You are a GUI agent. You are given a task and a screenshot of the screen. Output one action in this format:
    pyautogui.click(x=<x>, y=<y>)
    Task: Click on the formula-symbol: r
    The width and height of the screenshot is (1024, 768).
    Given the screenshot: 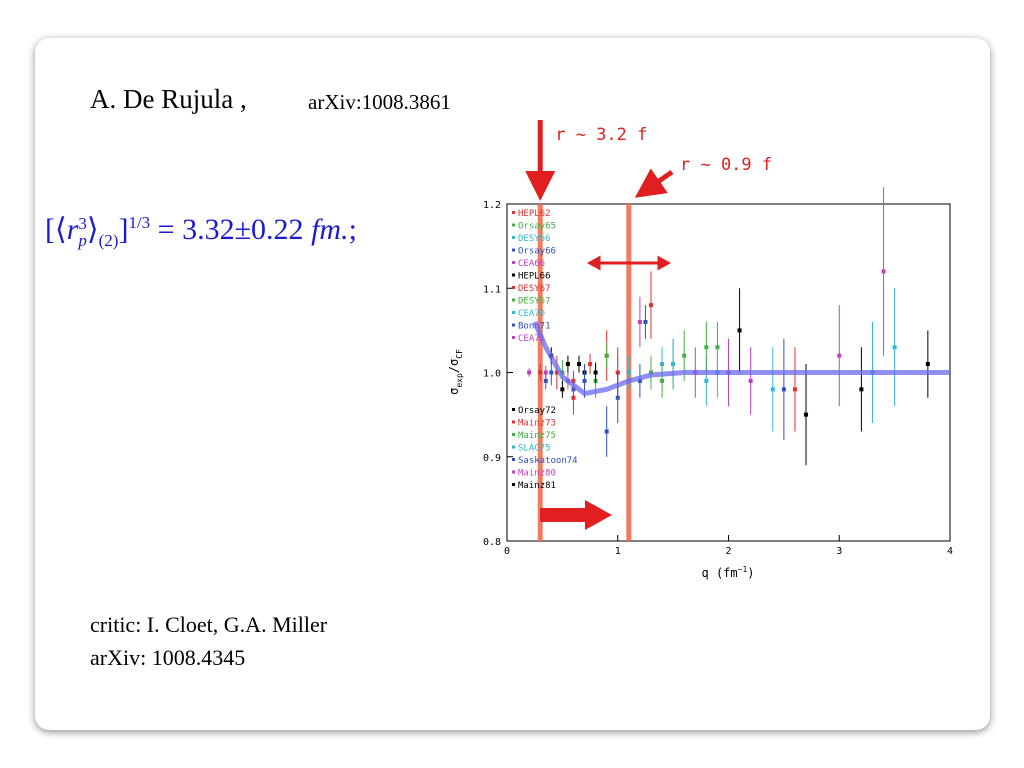 What is the action you would take?
    pyautogui.click(x=72, y=229)
    